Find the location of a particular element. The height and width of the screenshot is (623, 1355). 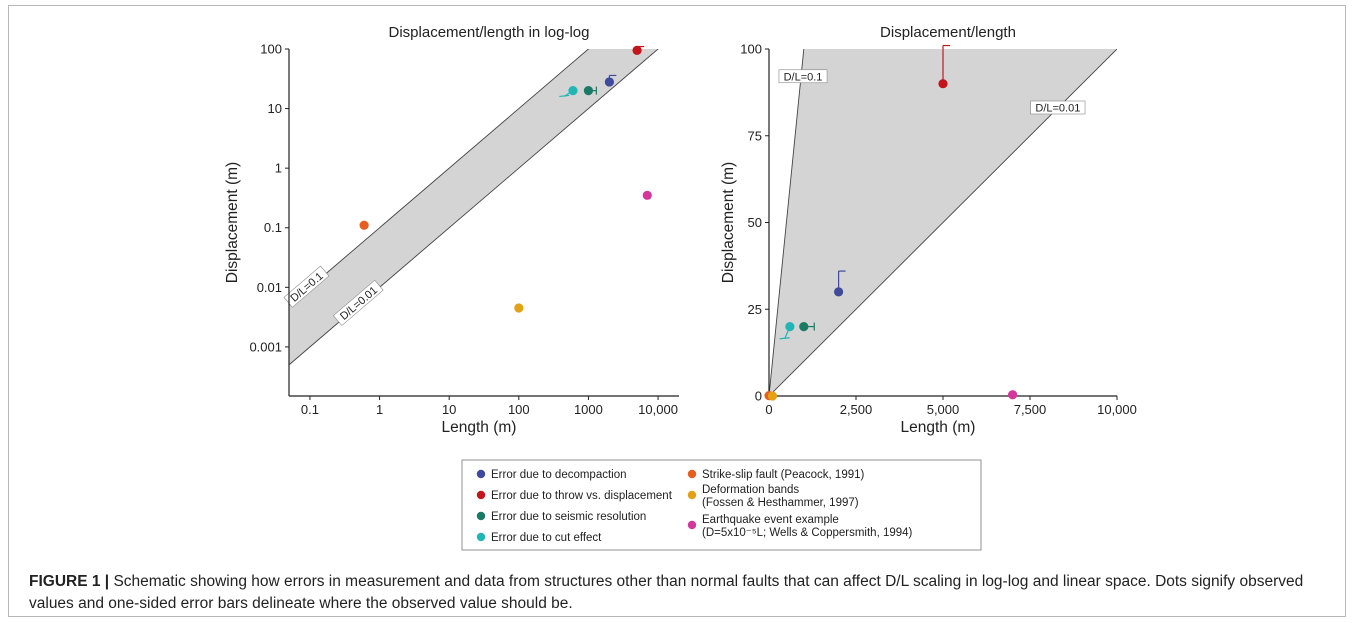

x-tick-label: 100 is located at coordinates (519, 409).